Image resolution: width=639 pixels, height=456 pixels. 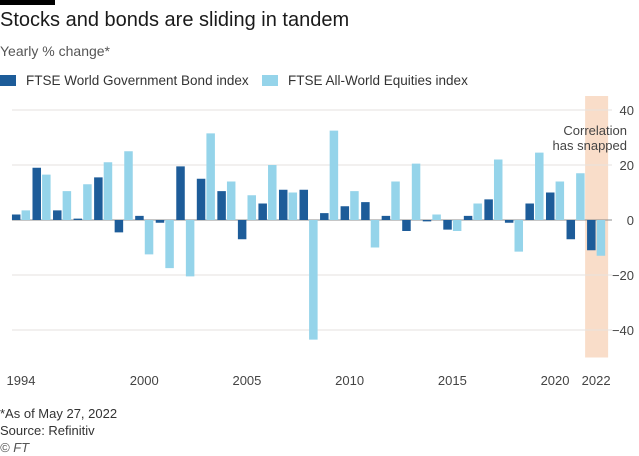 I want to click on bond-bar-2020, so click(x=550, y=206).